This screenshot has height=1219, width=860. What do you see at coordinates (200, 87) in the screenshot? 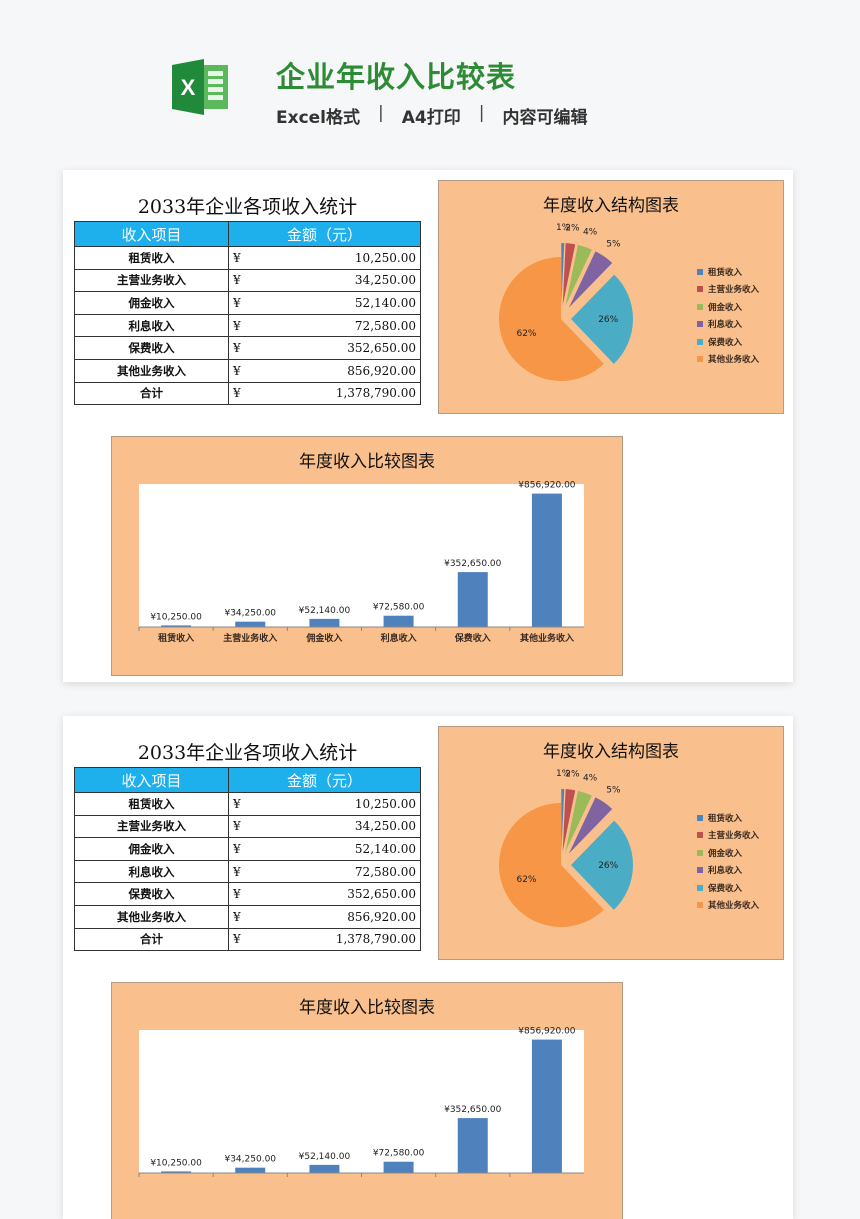
I see `excel-icon: X` at bounding box center [200, 87].